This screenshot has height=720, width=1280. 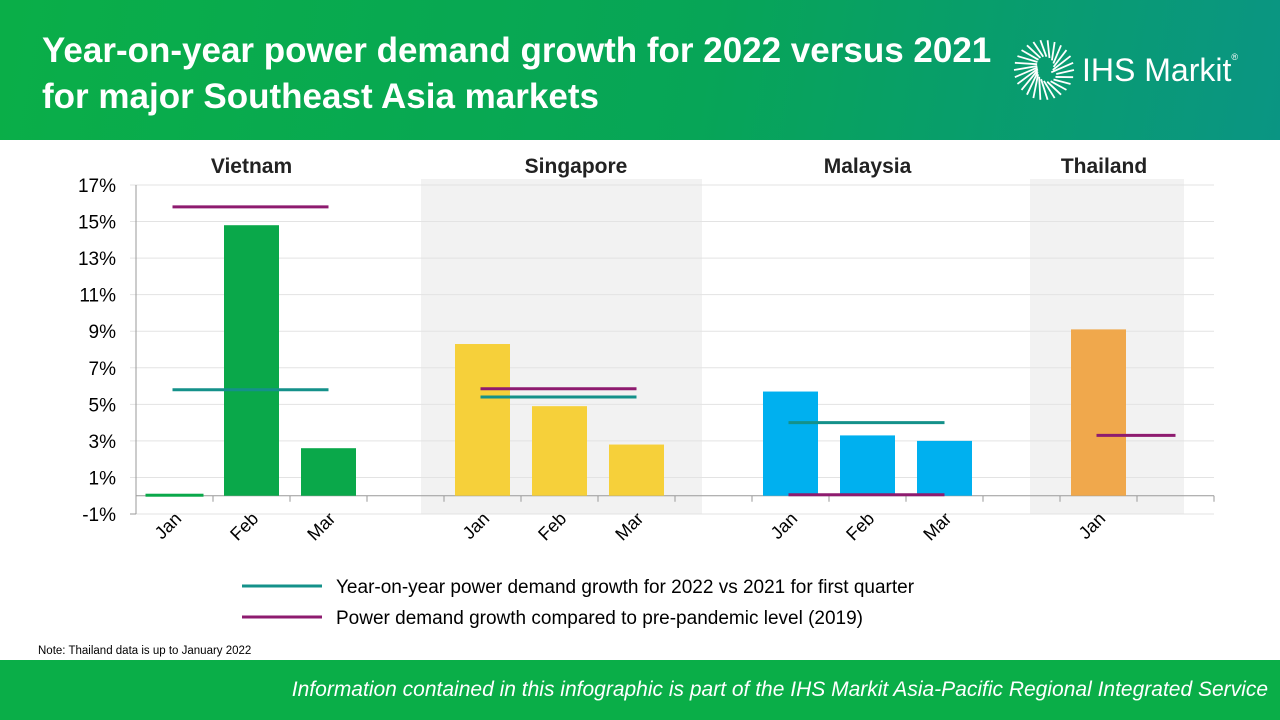 I want to click on logo-text: IHS Markit®, so click(x=1160, y=69).